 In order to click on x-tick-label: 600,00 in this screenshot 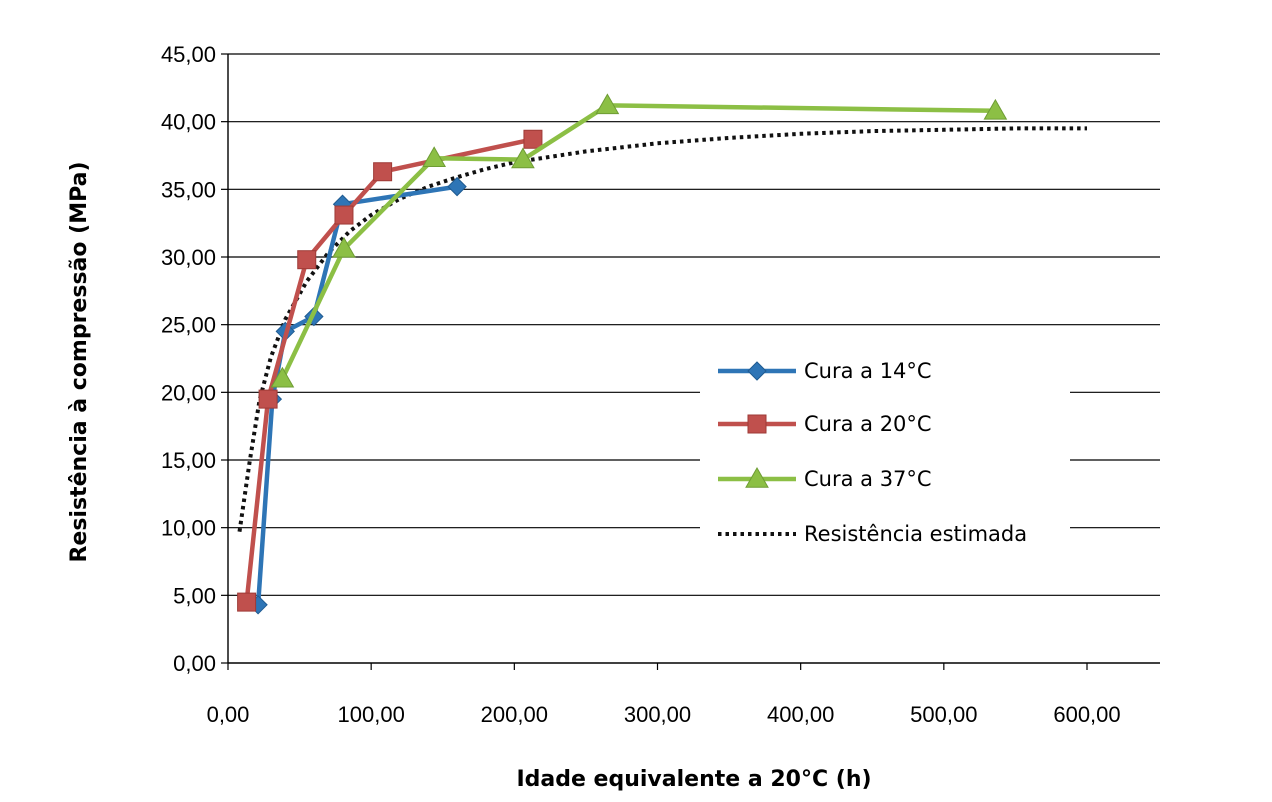, I will do `click(1086, 714)`.